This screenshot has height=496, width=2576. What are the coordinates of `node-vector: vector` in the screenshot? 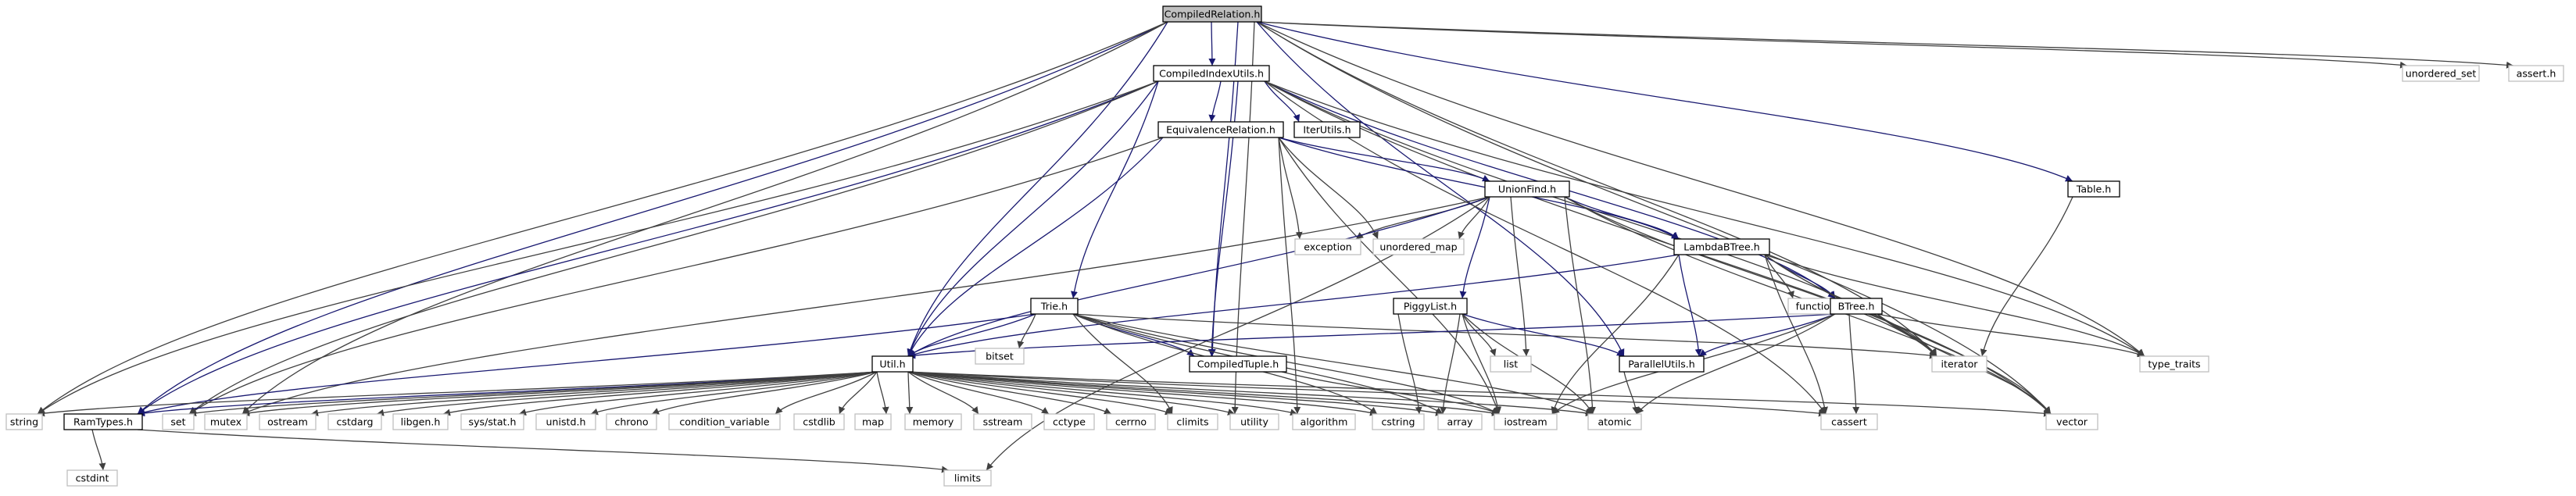 It's located at (2071, 421).